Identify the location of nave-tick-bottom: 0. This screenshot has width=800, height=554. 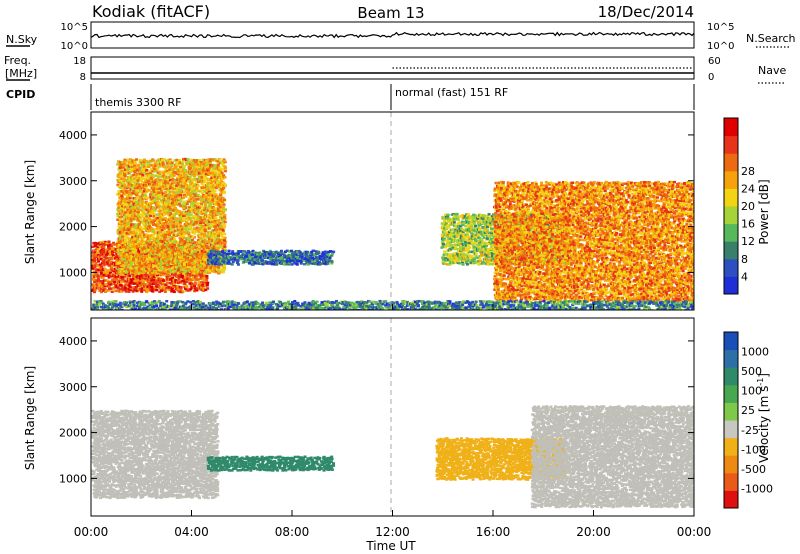
(711, 77).